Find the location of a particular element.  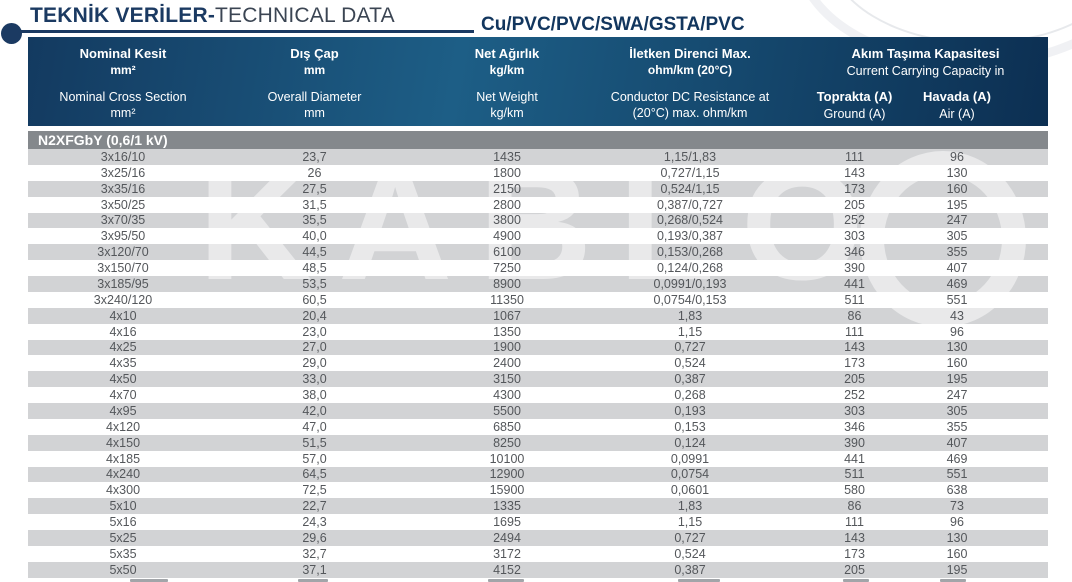

table-cell: 551 is located at coordinates (957, 299).